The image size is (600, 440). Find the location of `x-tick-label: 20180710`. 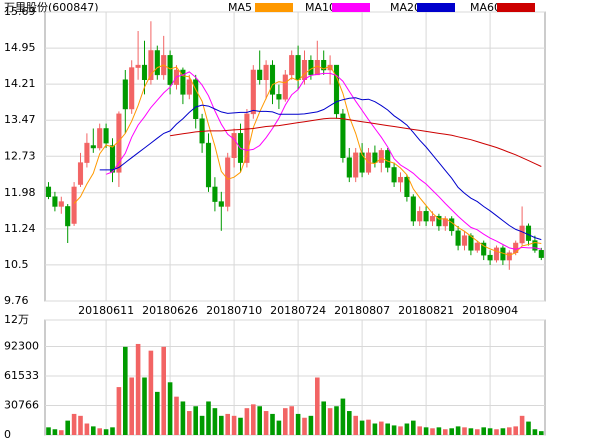

x-tick-label: 20180710 is located at coordinates (234, 310).